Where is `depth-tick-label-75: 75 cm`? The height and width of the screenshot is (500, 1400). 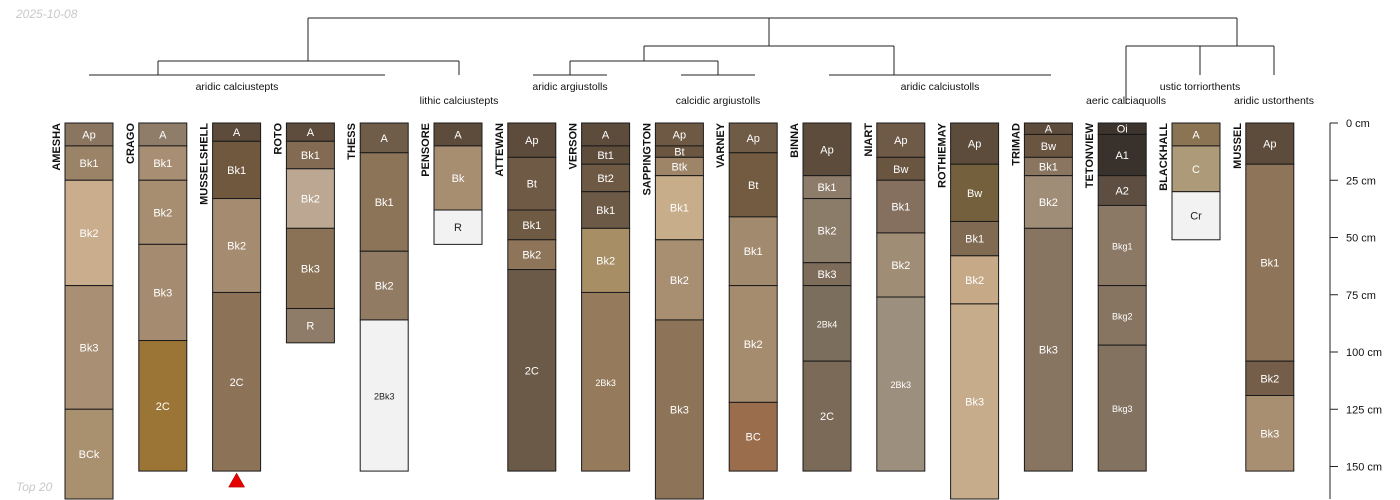
depth-tick-label-75: 75 cm is located at coordinates (1361, 296).